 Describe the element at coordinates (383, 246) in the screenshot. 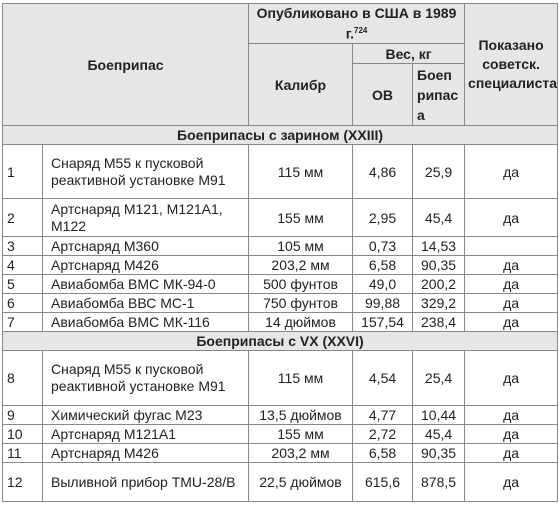

I see `row-agent-weight: 0,73` at that location.